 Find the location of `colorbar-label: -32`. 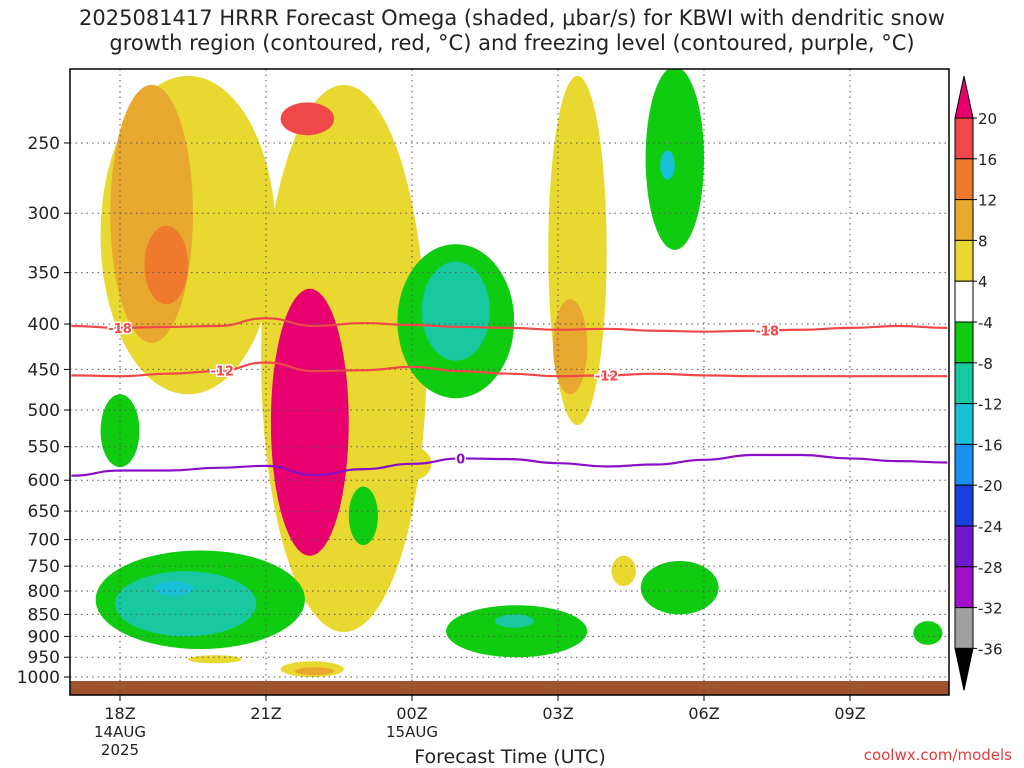

colorbar-label: -32 is located at coordinates (990, 609).